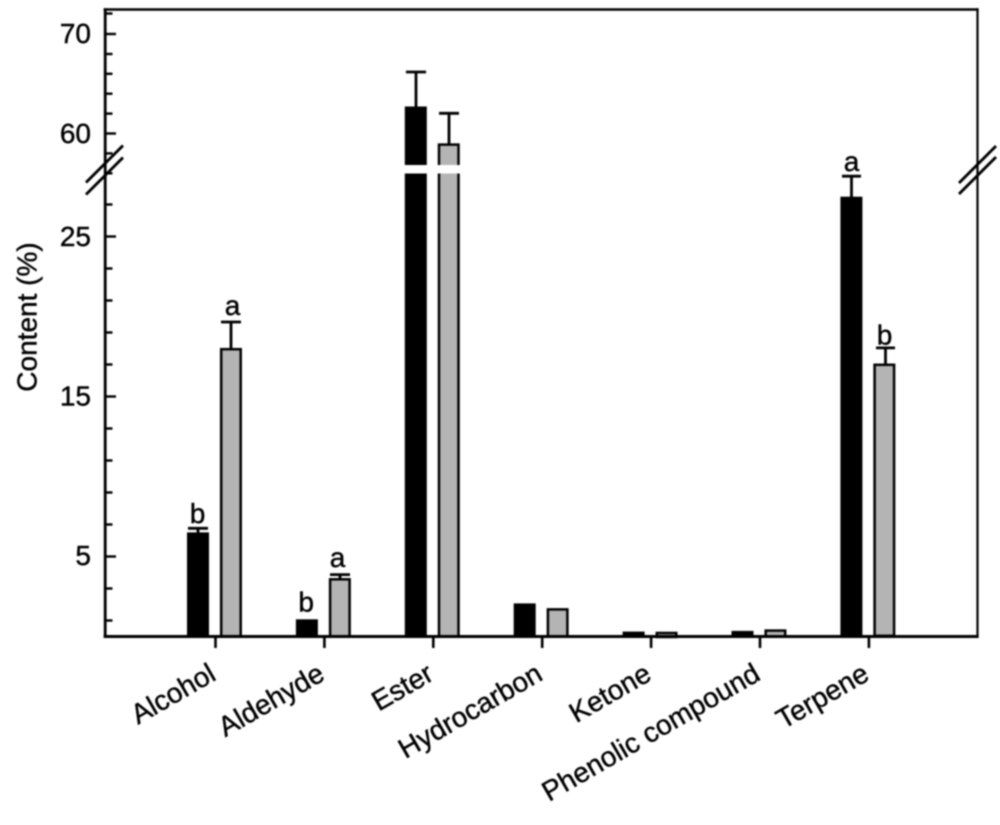  I want to click on svg-text: 5, so click(83, 555).